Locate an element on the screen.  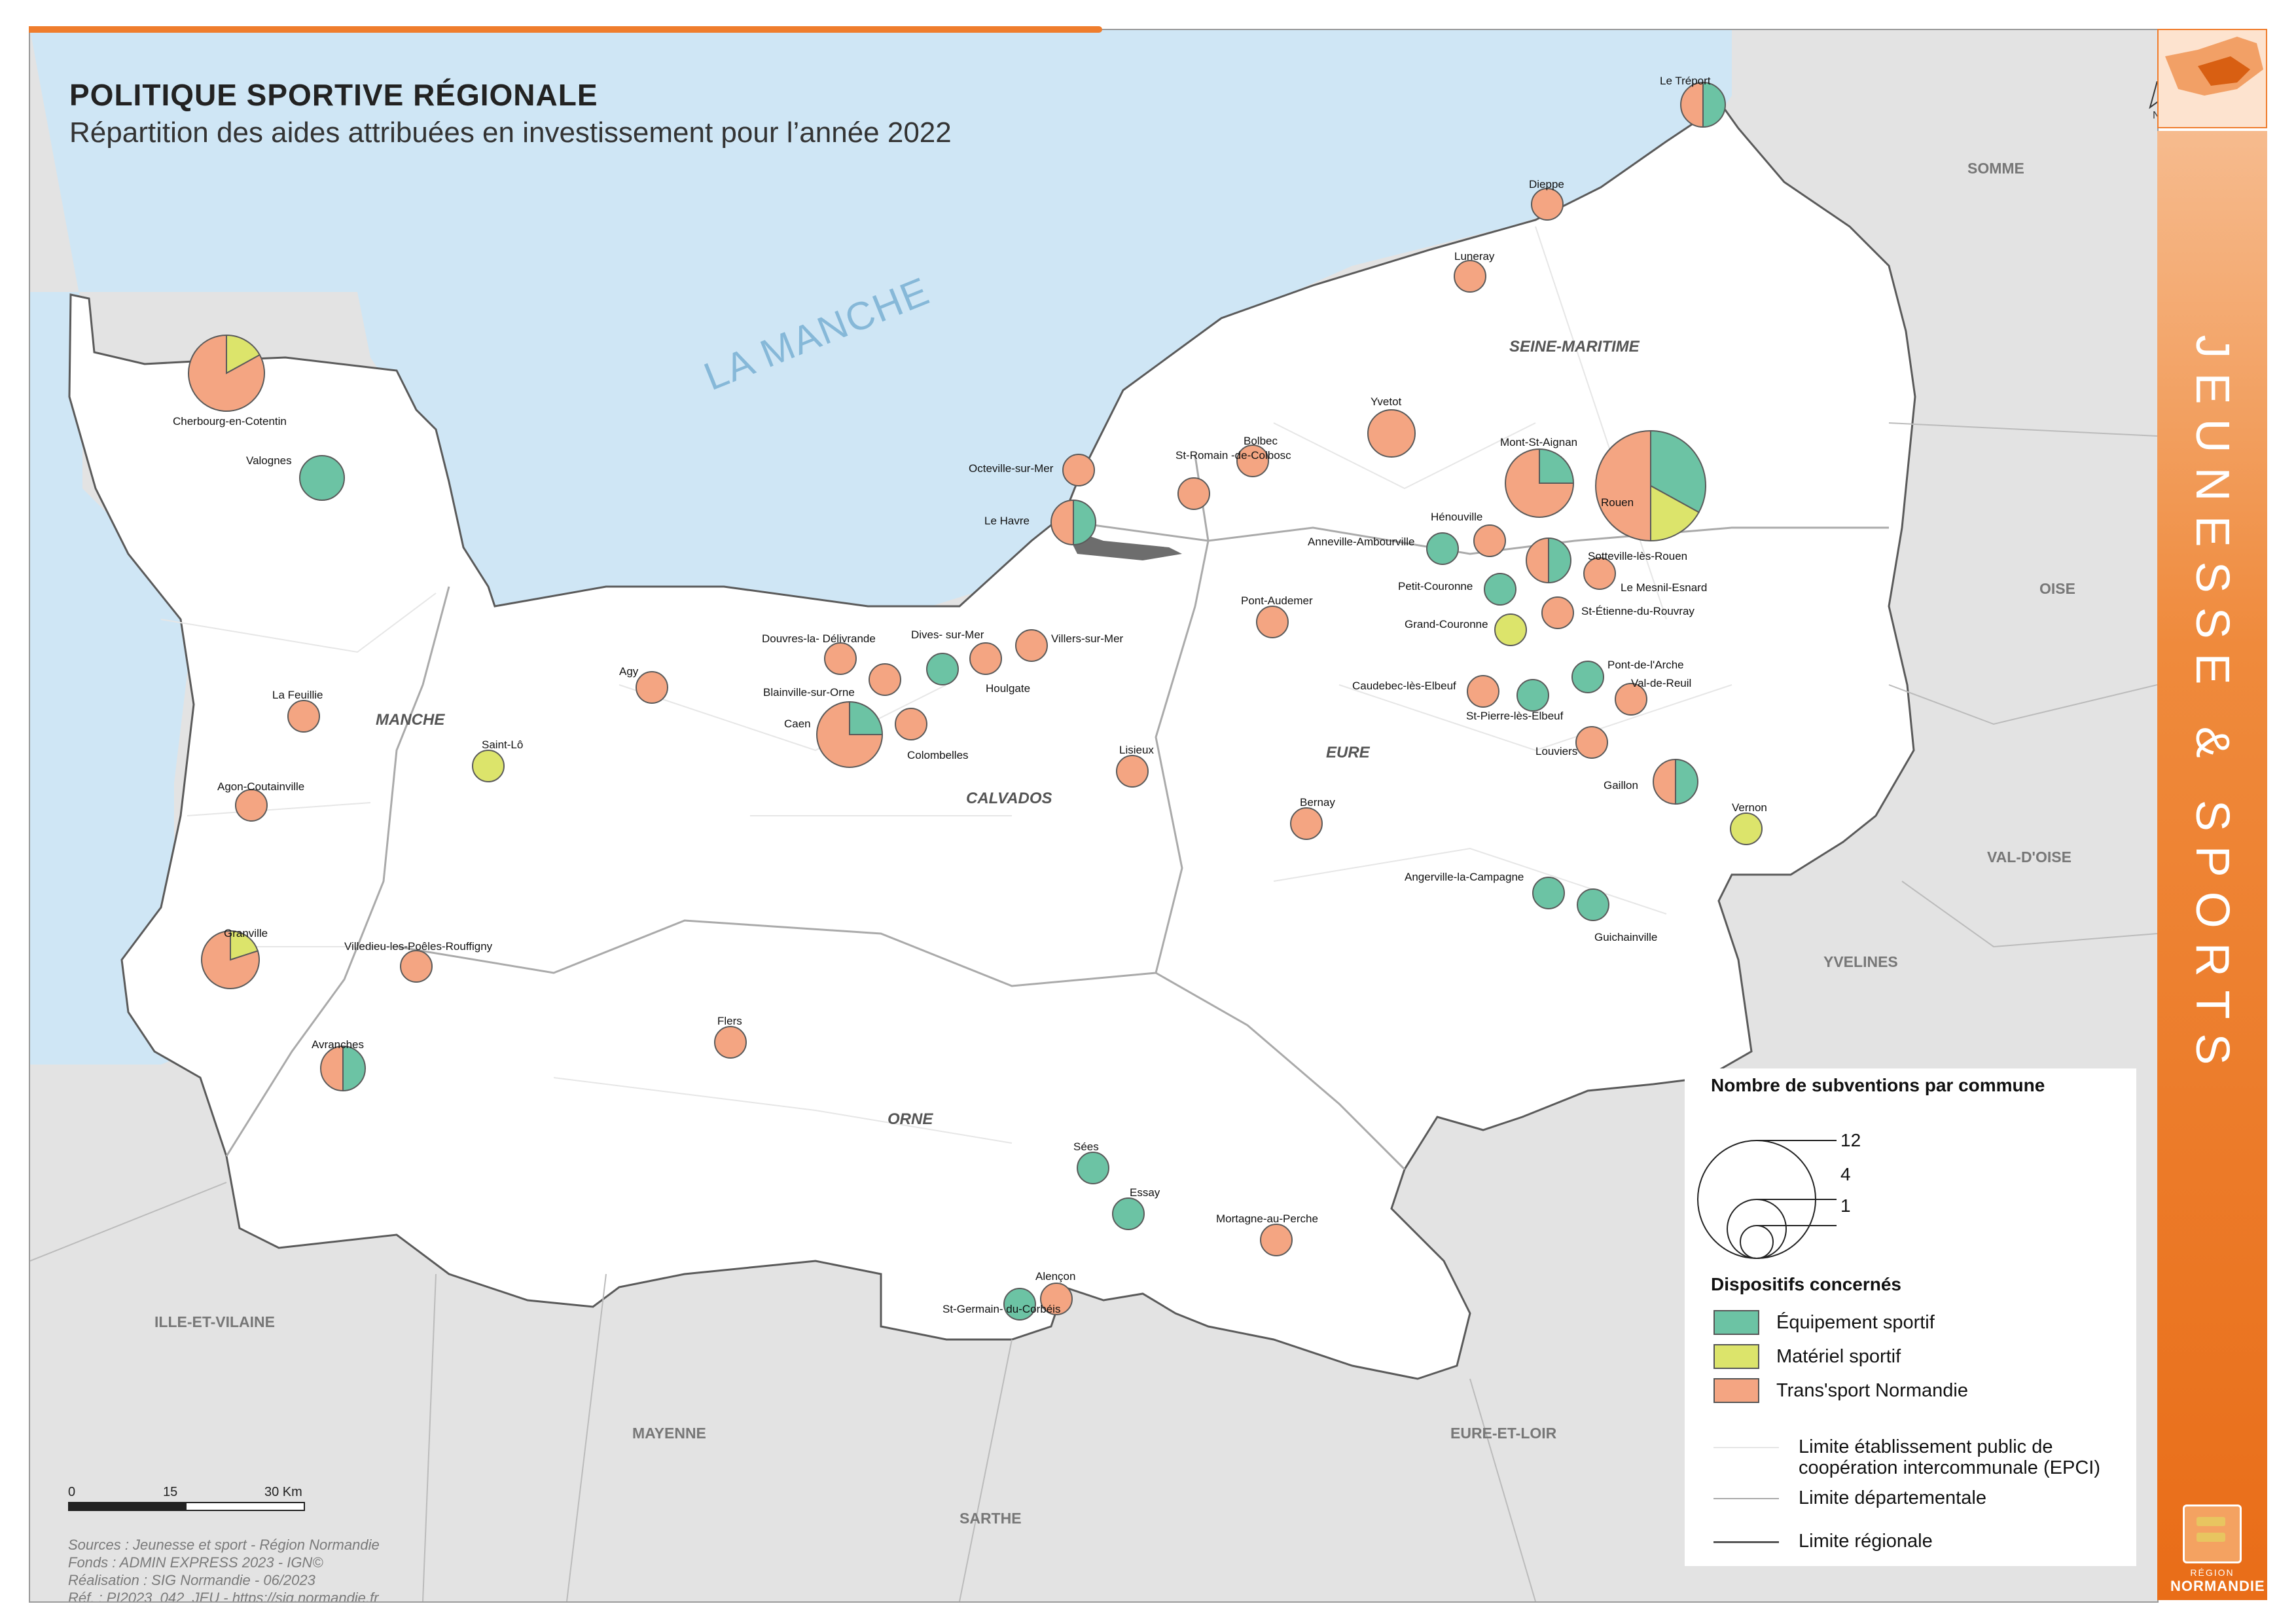
inset-map-icon is located at coordinates (2212, 78).